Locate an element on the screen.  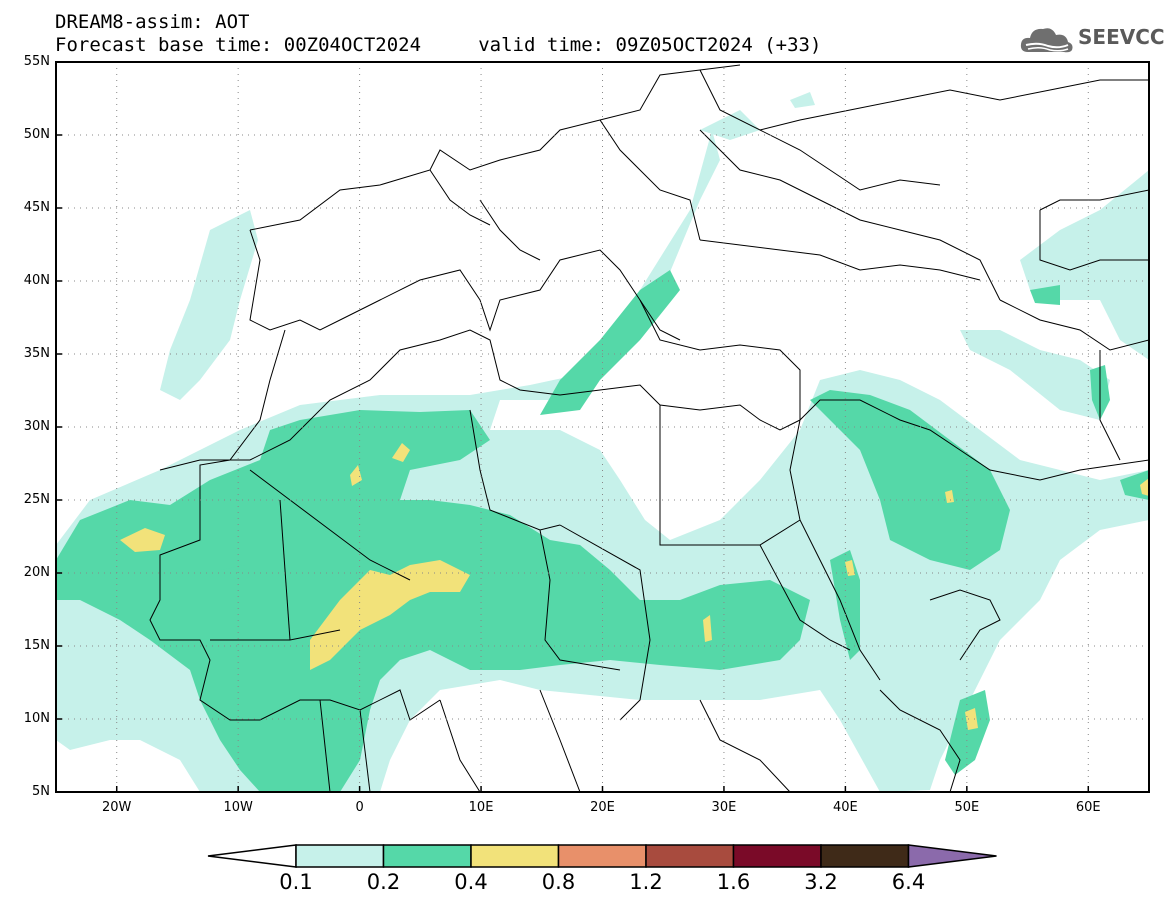
lon-tick-label: 10E is located at coordinates (481, 807).